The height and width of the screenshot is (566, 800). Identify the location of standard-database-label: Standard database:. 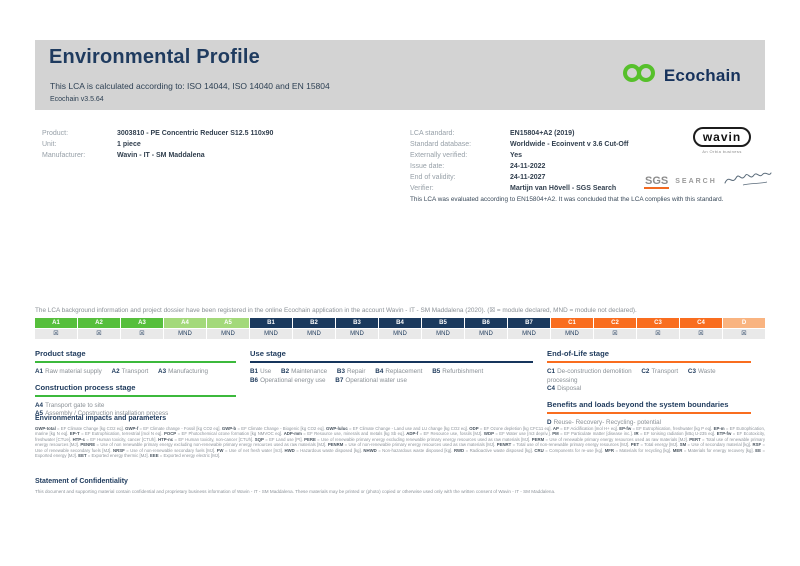
(441, 144).